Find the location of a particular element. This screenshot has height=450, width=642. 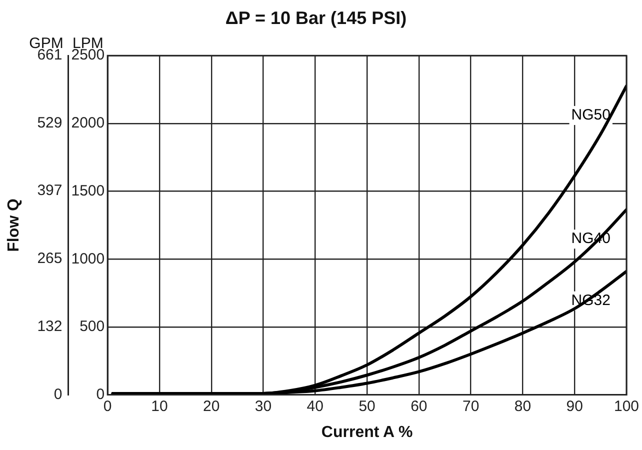

y-tick-label: 1000 is located at coordinates (88, 259).